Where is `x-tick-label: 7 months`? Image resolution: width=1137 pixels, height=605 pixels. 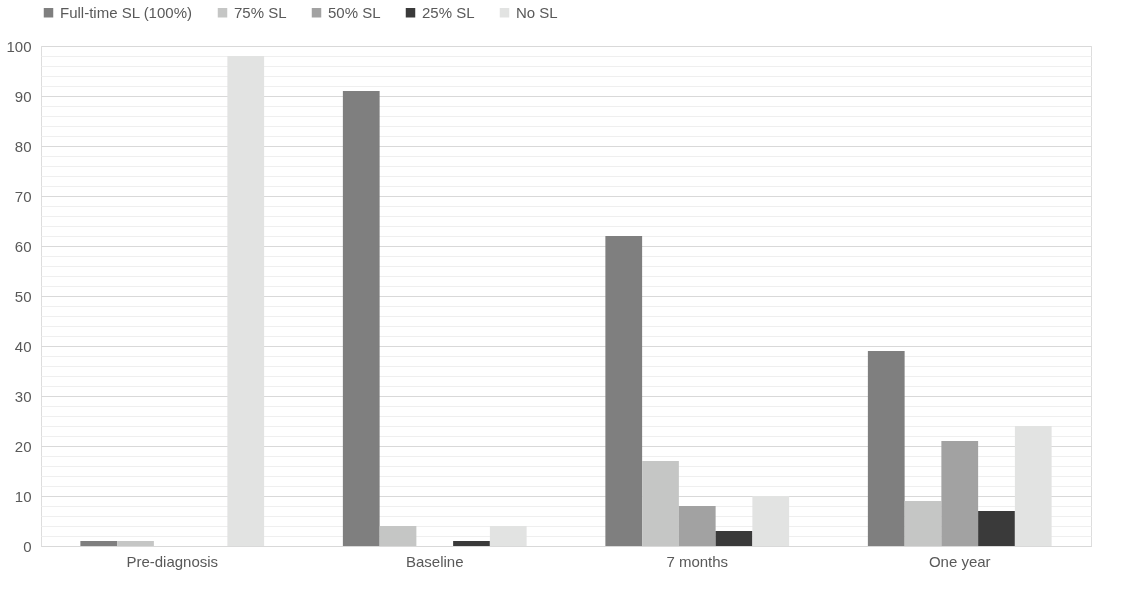 x-tick-label: 7 months is located at coordinates (697, 561).